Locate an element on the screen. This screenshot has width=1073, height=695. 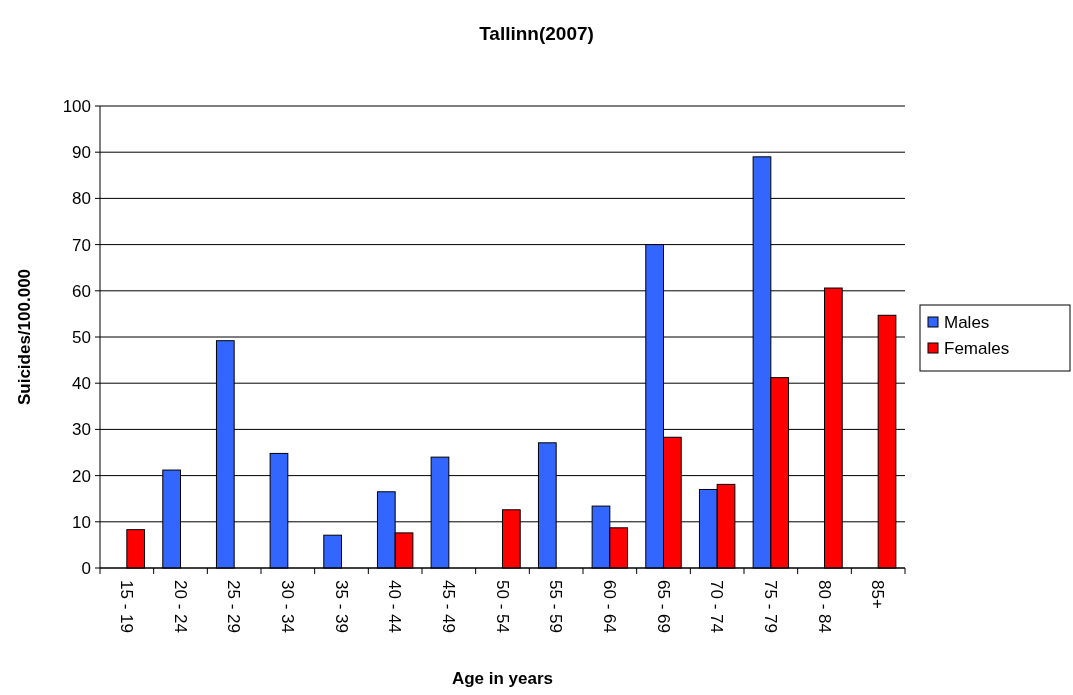
y-tick-label: 90 is located at coordinates (81, 153).